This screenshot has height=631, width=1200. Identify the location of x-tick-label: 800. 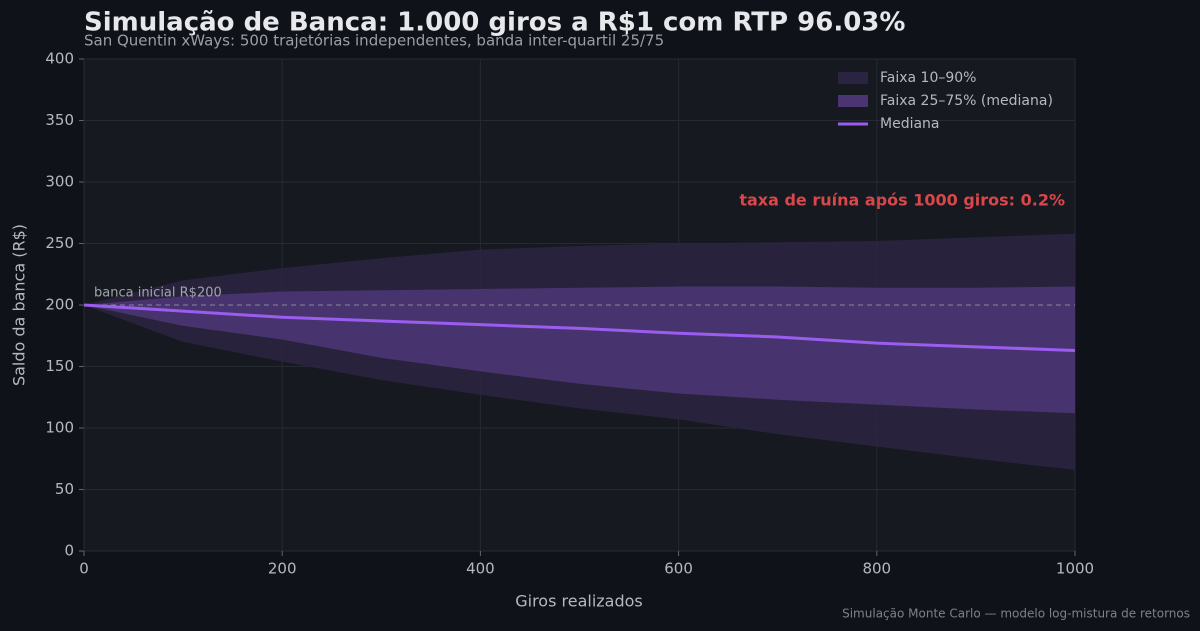
(876, 569).